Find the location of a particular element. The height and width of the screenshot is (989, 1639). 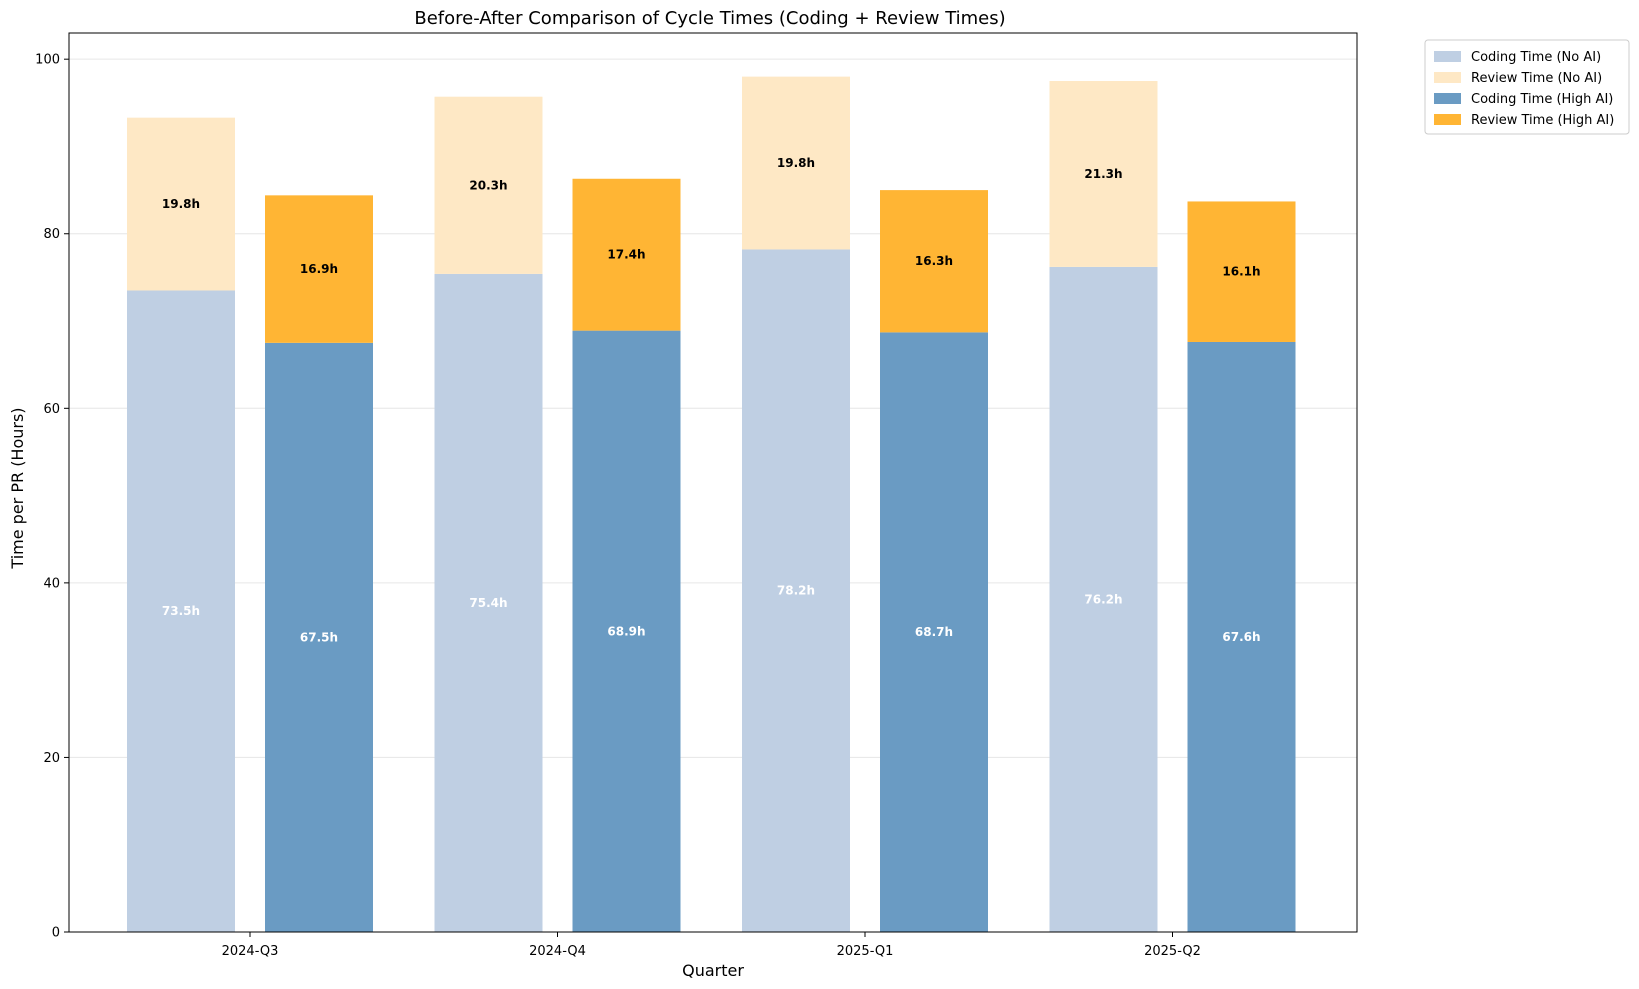

bar-coding-time-high-ai-2025-q2 is located at coordinates (1241, 636).